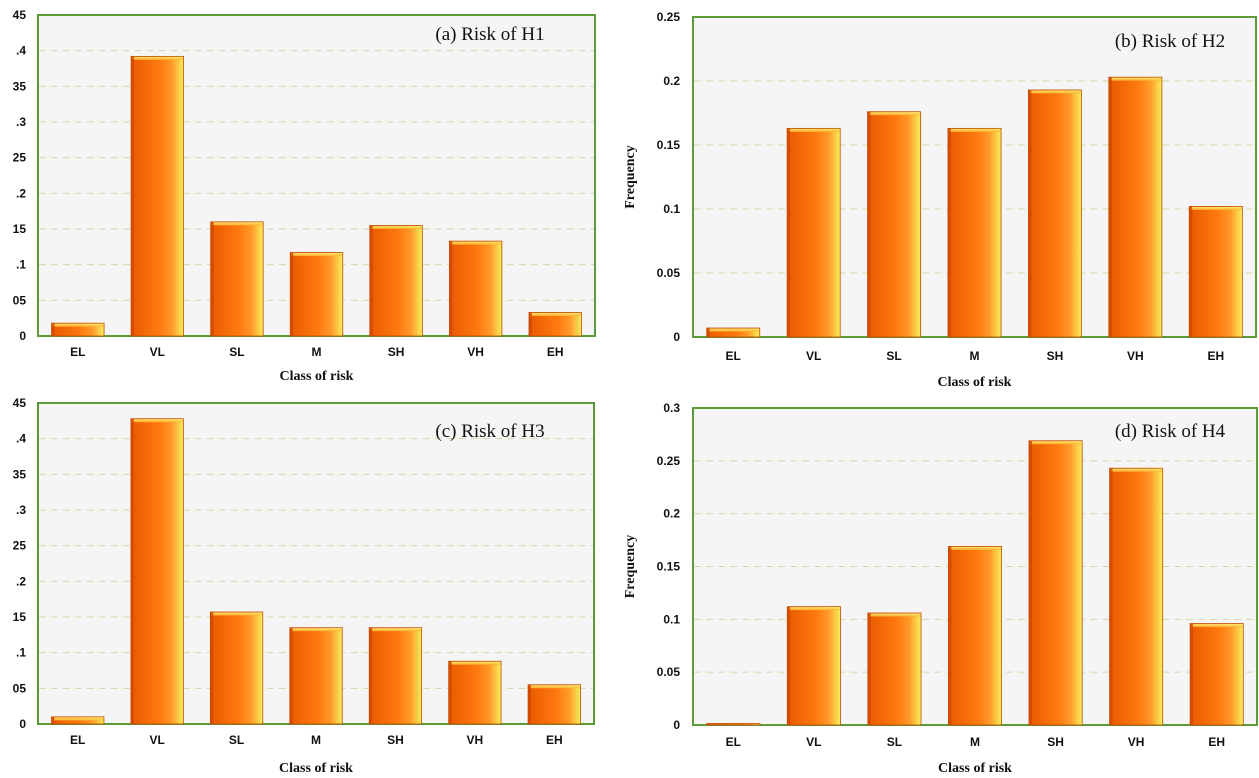  Describe the element at coordinates (1135, 207) in the screenshot. I see `bar-VH` at that location.